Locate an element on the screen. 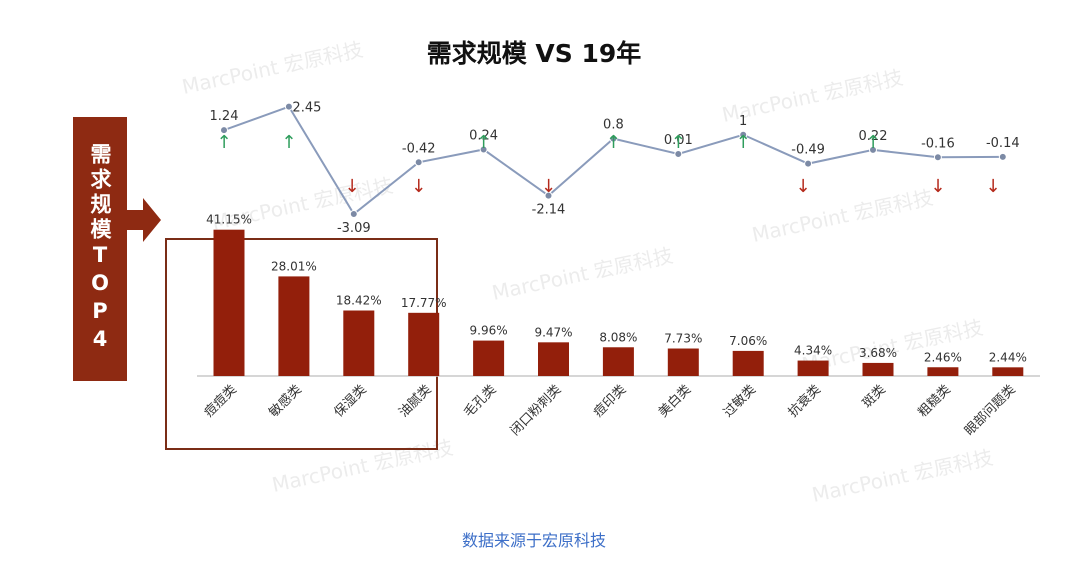 This screenshot has width=1068, height=576. line-value-label: -0.14 is located at coordinates (1003, 143).